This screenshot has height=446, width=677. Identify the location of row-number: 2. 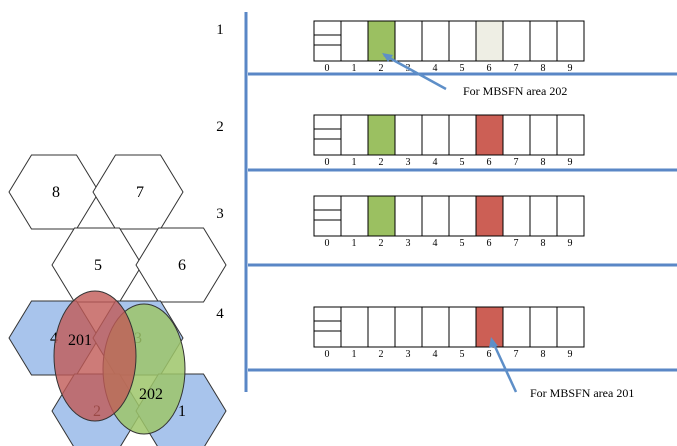
(220, 127).